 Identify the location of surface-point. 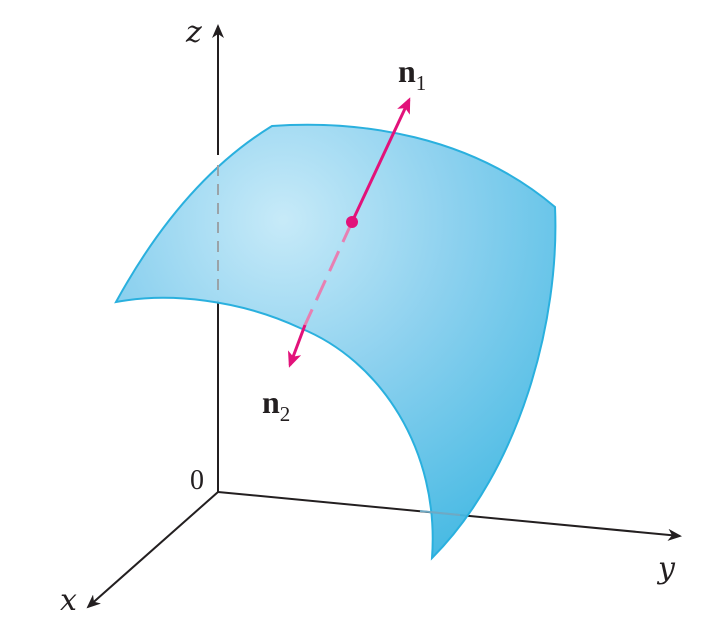
(352, 222).